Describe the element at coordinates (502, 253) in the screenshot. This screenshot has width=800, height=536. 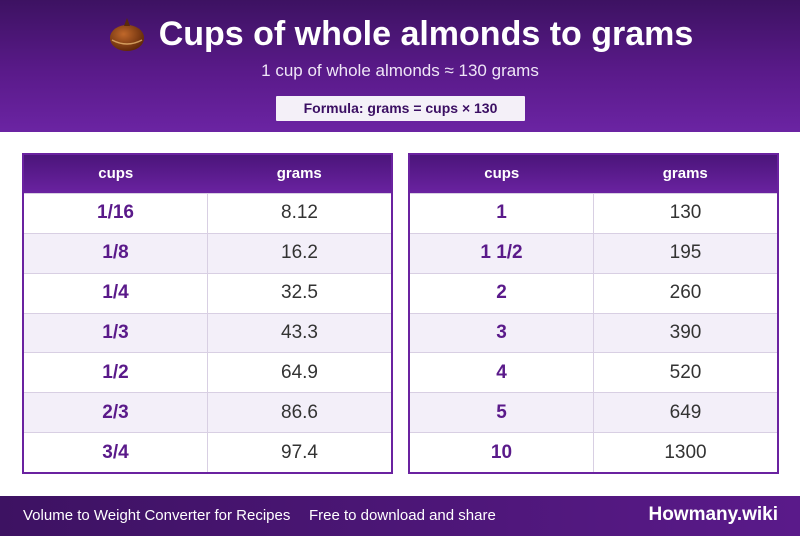
I see `cups-cell: 1 1/2` at that location.